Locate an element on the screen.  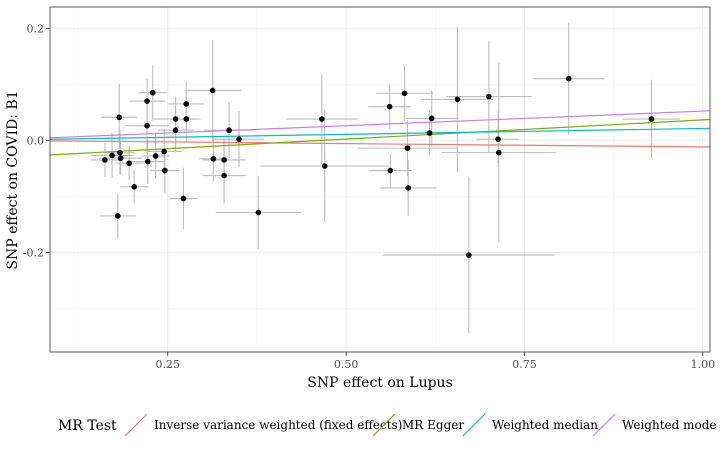
legend-label: MR Egger is located at coordinates (433, 425).